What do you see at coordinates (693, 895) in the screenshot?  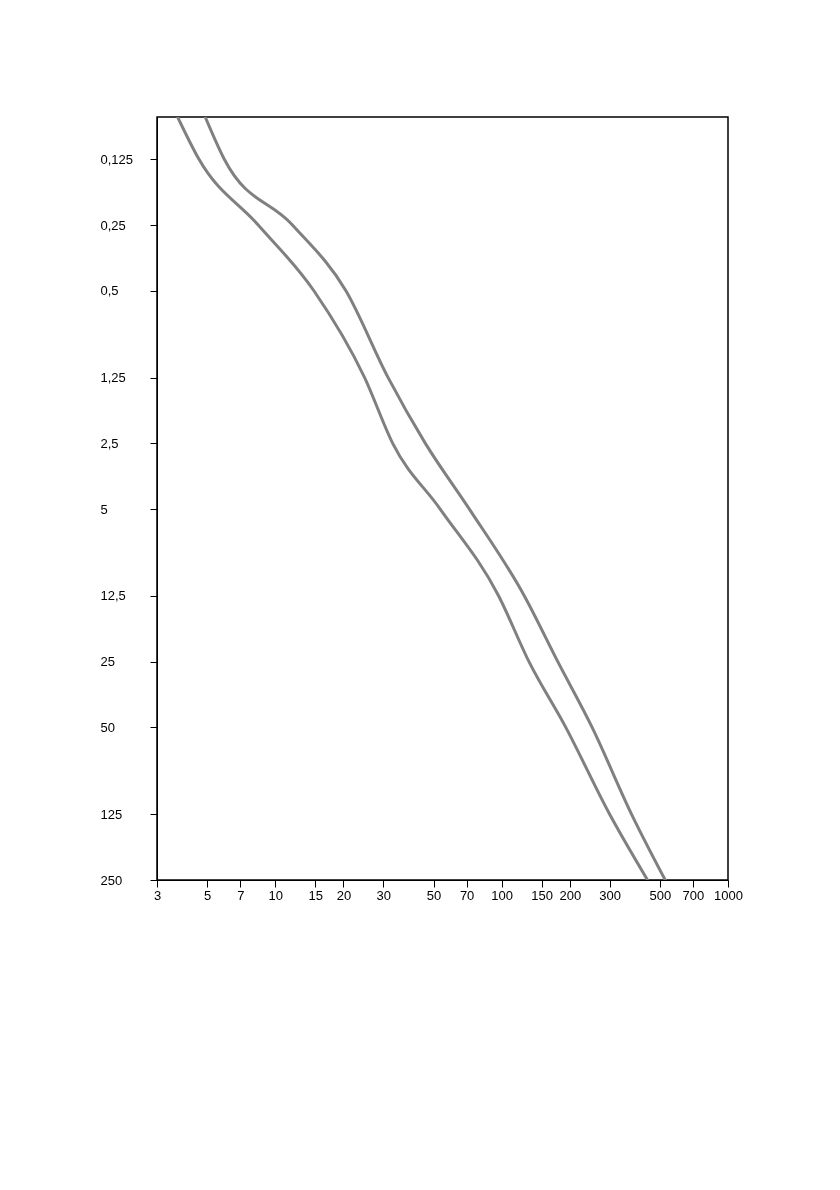 I see `x-tick-label: 700` at bounding box center [693, 895].